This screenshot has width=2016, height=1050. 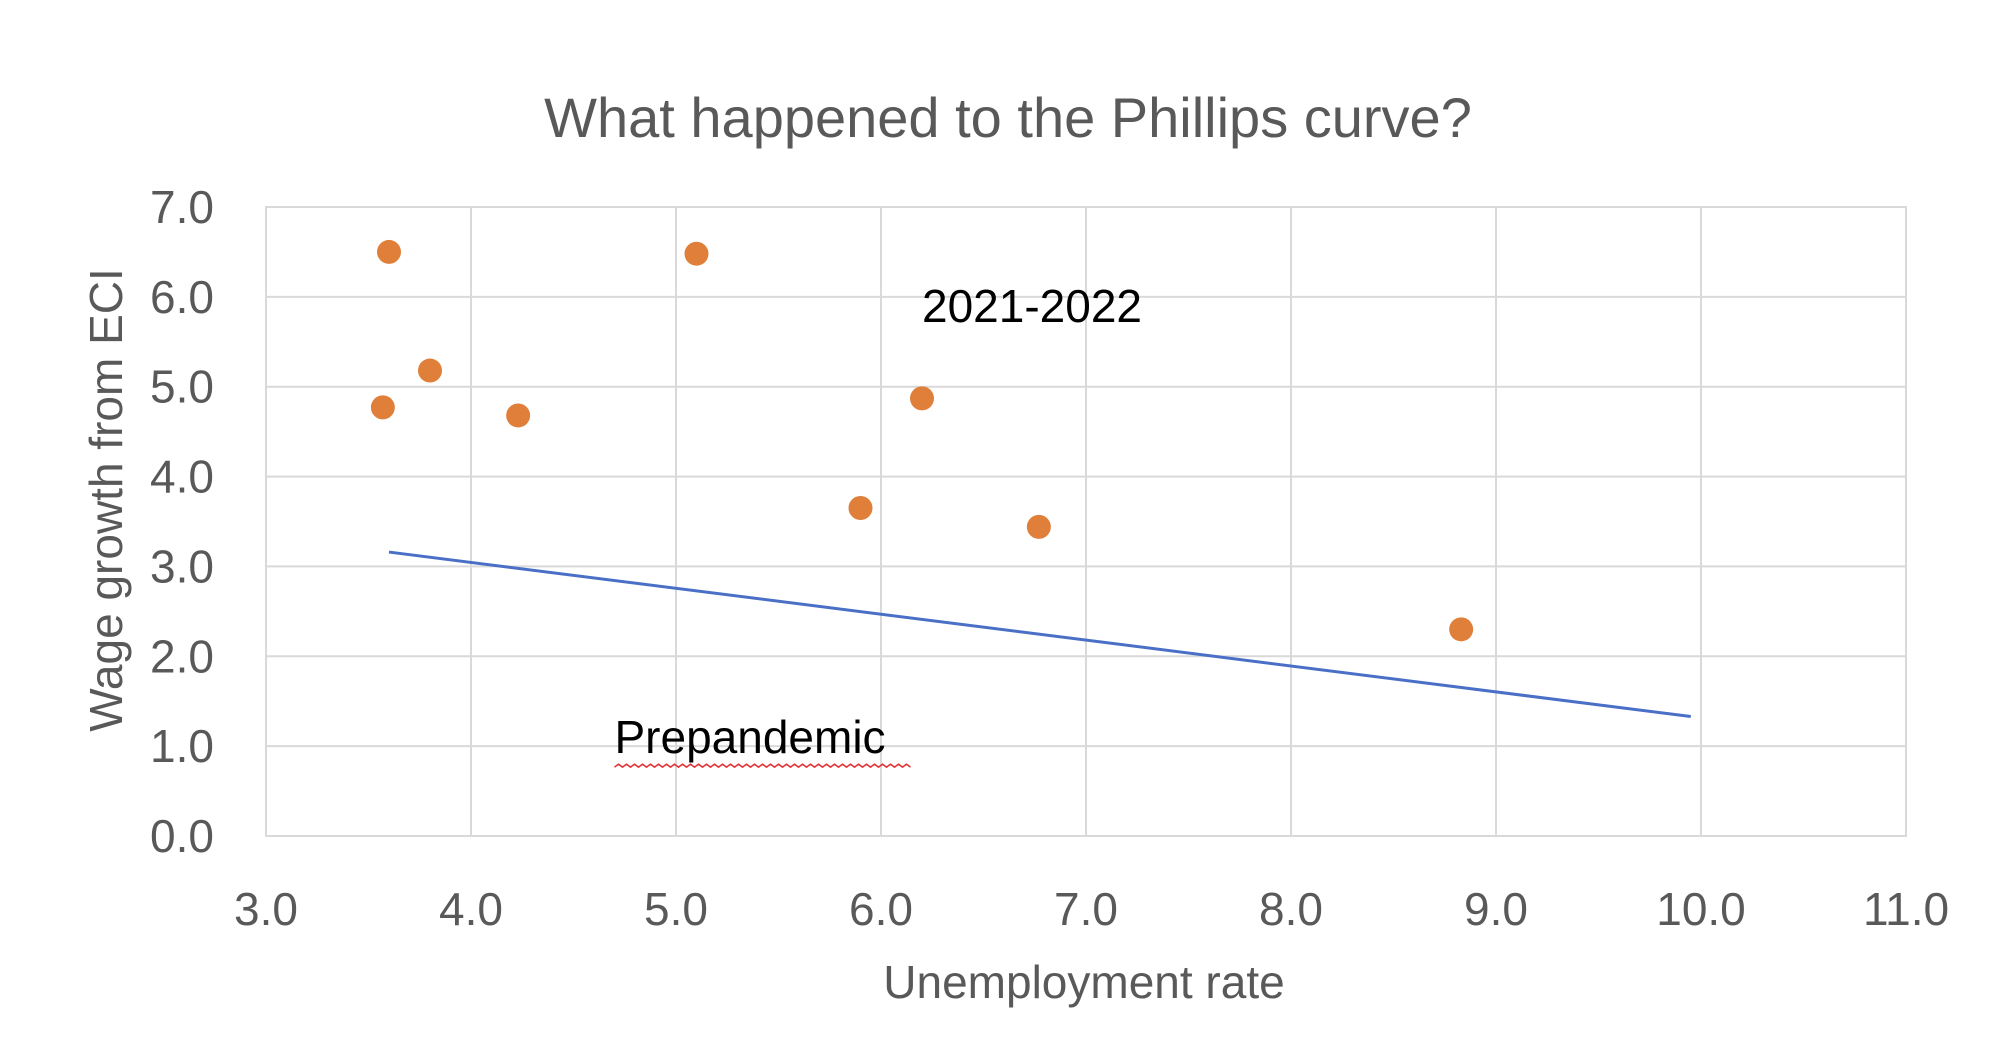 I want to click on y-tick-label: 2.0, so click(x=182, y=656).